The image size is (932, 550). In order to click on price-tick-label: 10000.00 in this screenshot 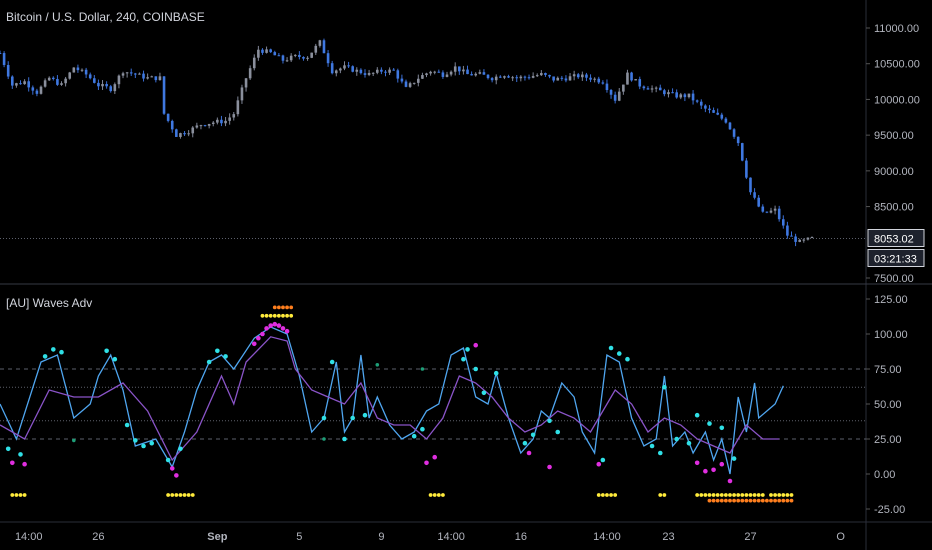, I will do `click(897, 100)`.